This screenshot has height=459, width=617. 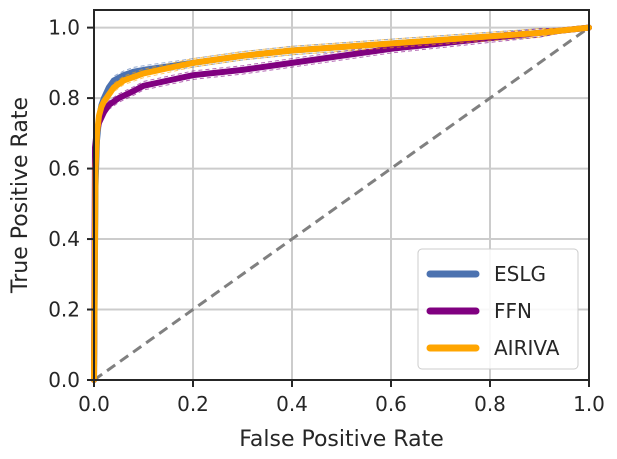 What do you see at coordinates (20, 195) in the screenshot?
I see `y-axis-label: True Positive Rate` at bounding box center [20, 195].